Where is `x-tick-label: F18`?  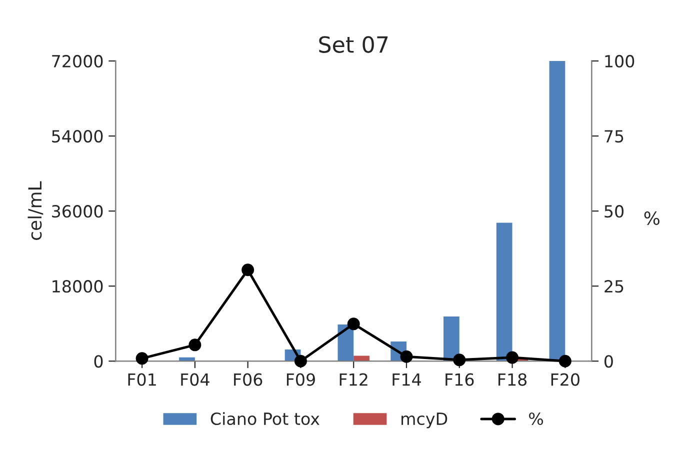 x-tick-label: F18 is located at coordinates (512, 379).